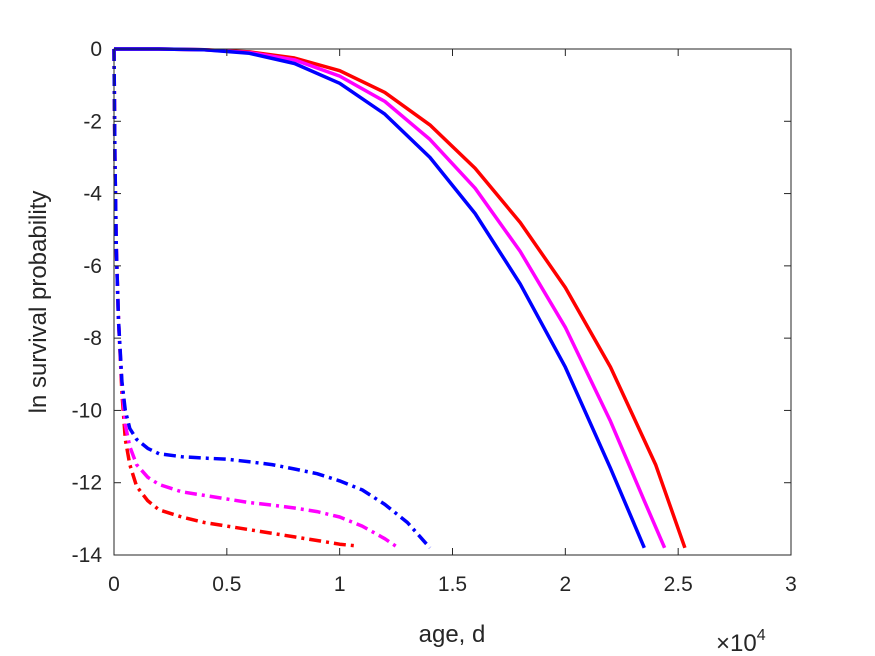  Describe the element at coordinates (92, 338) in the screenshot. I see `y-tick-label-4: -8` at that location.